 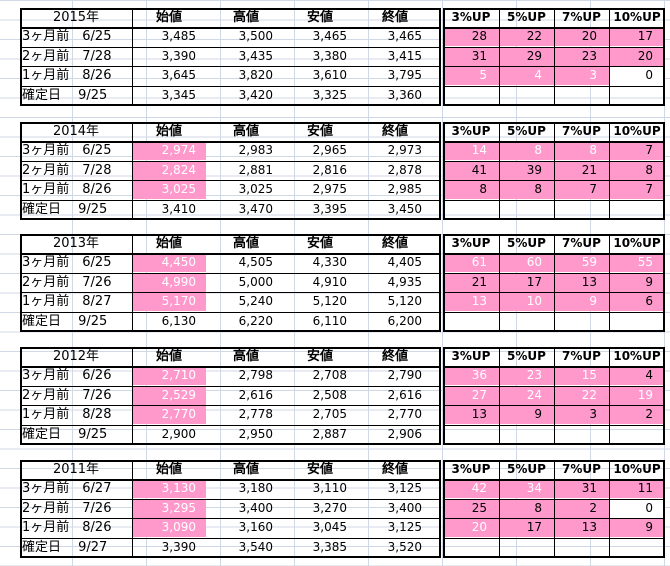 What do you see at coordinates (329, 169) in the screenshot?
I see `cell-low: 2,816` at bounding box center [329, 169].